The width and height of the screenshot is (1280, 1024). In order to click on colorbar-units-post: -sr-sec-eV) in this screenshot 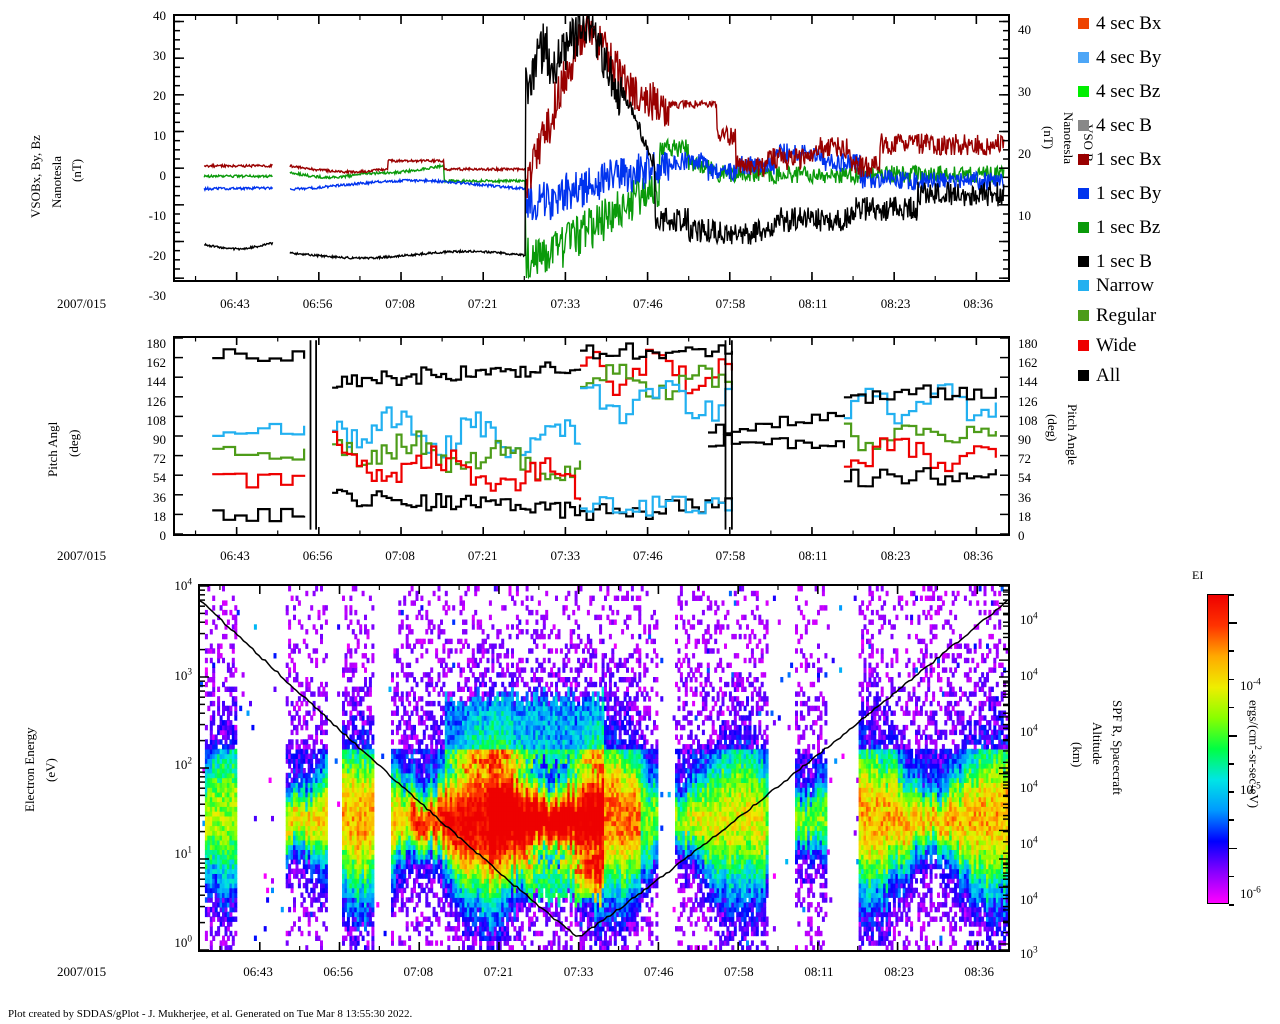, I will do `click(1254, 779)`.